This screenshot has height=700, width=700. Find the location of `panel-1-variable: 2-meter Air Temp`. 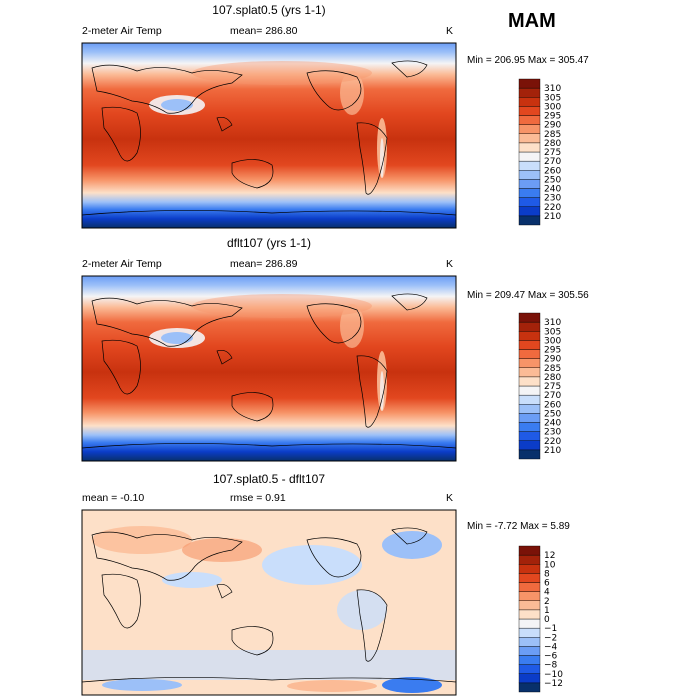

panel-1-variable: 2-meter Air Temp is located at coordinates (122, 31).